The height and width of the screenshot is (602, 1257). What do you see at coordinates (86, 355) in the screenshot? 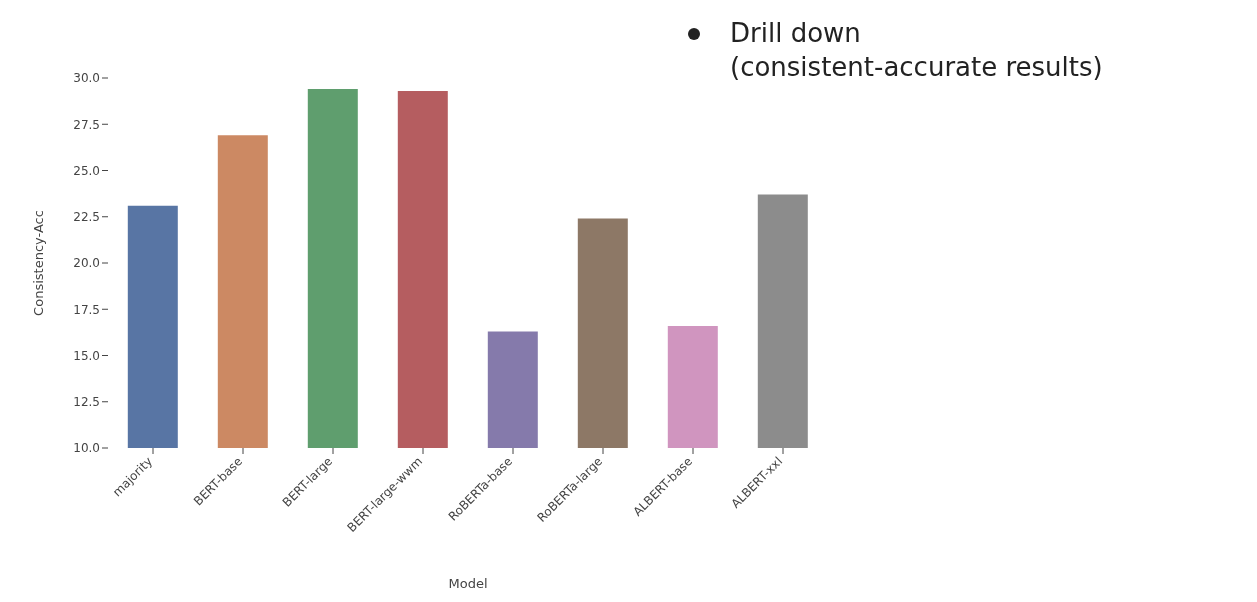
I see `y-tick-label: 15.0` at bounding box center [86, 355].